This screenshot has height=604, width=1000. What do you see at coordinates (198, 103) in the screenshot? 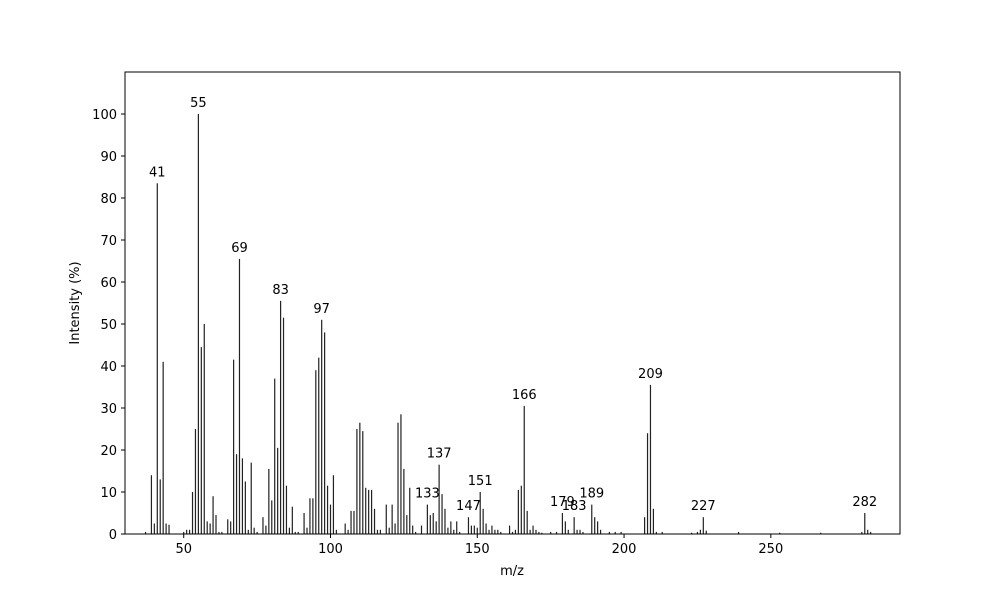
I see `peak-label: 55` at bounding box center [198, 103].